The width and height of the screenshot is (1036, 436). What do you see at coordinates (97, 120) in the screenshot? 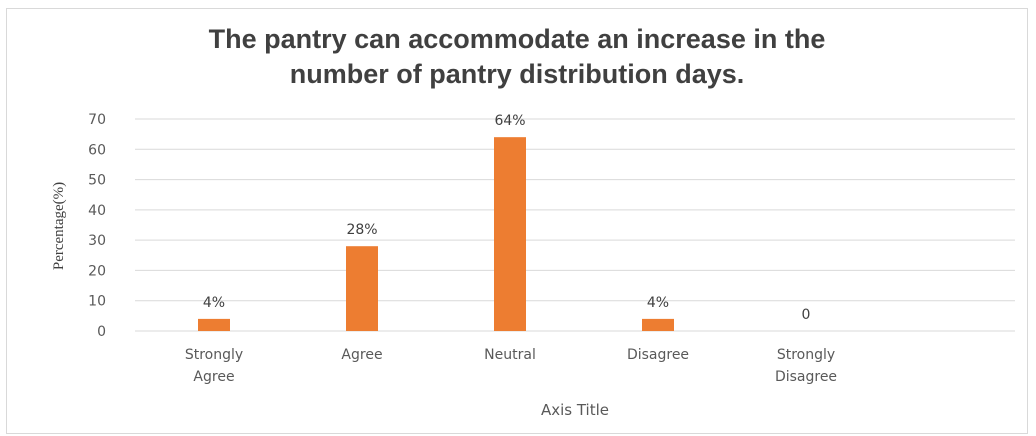
I see `y-tick-label: 70` at bounding box center [97, 120].